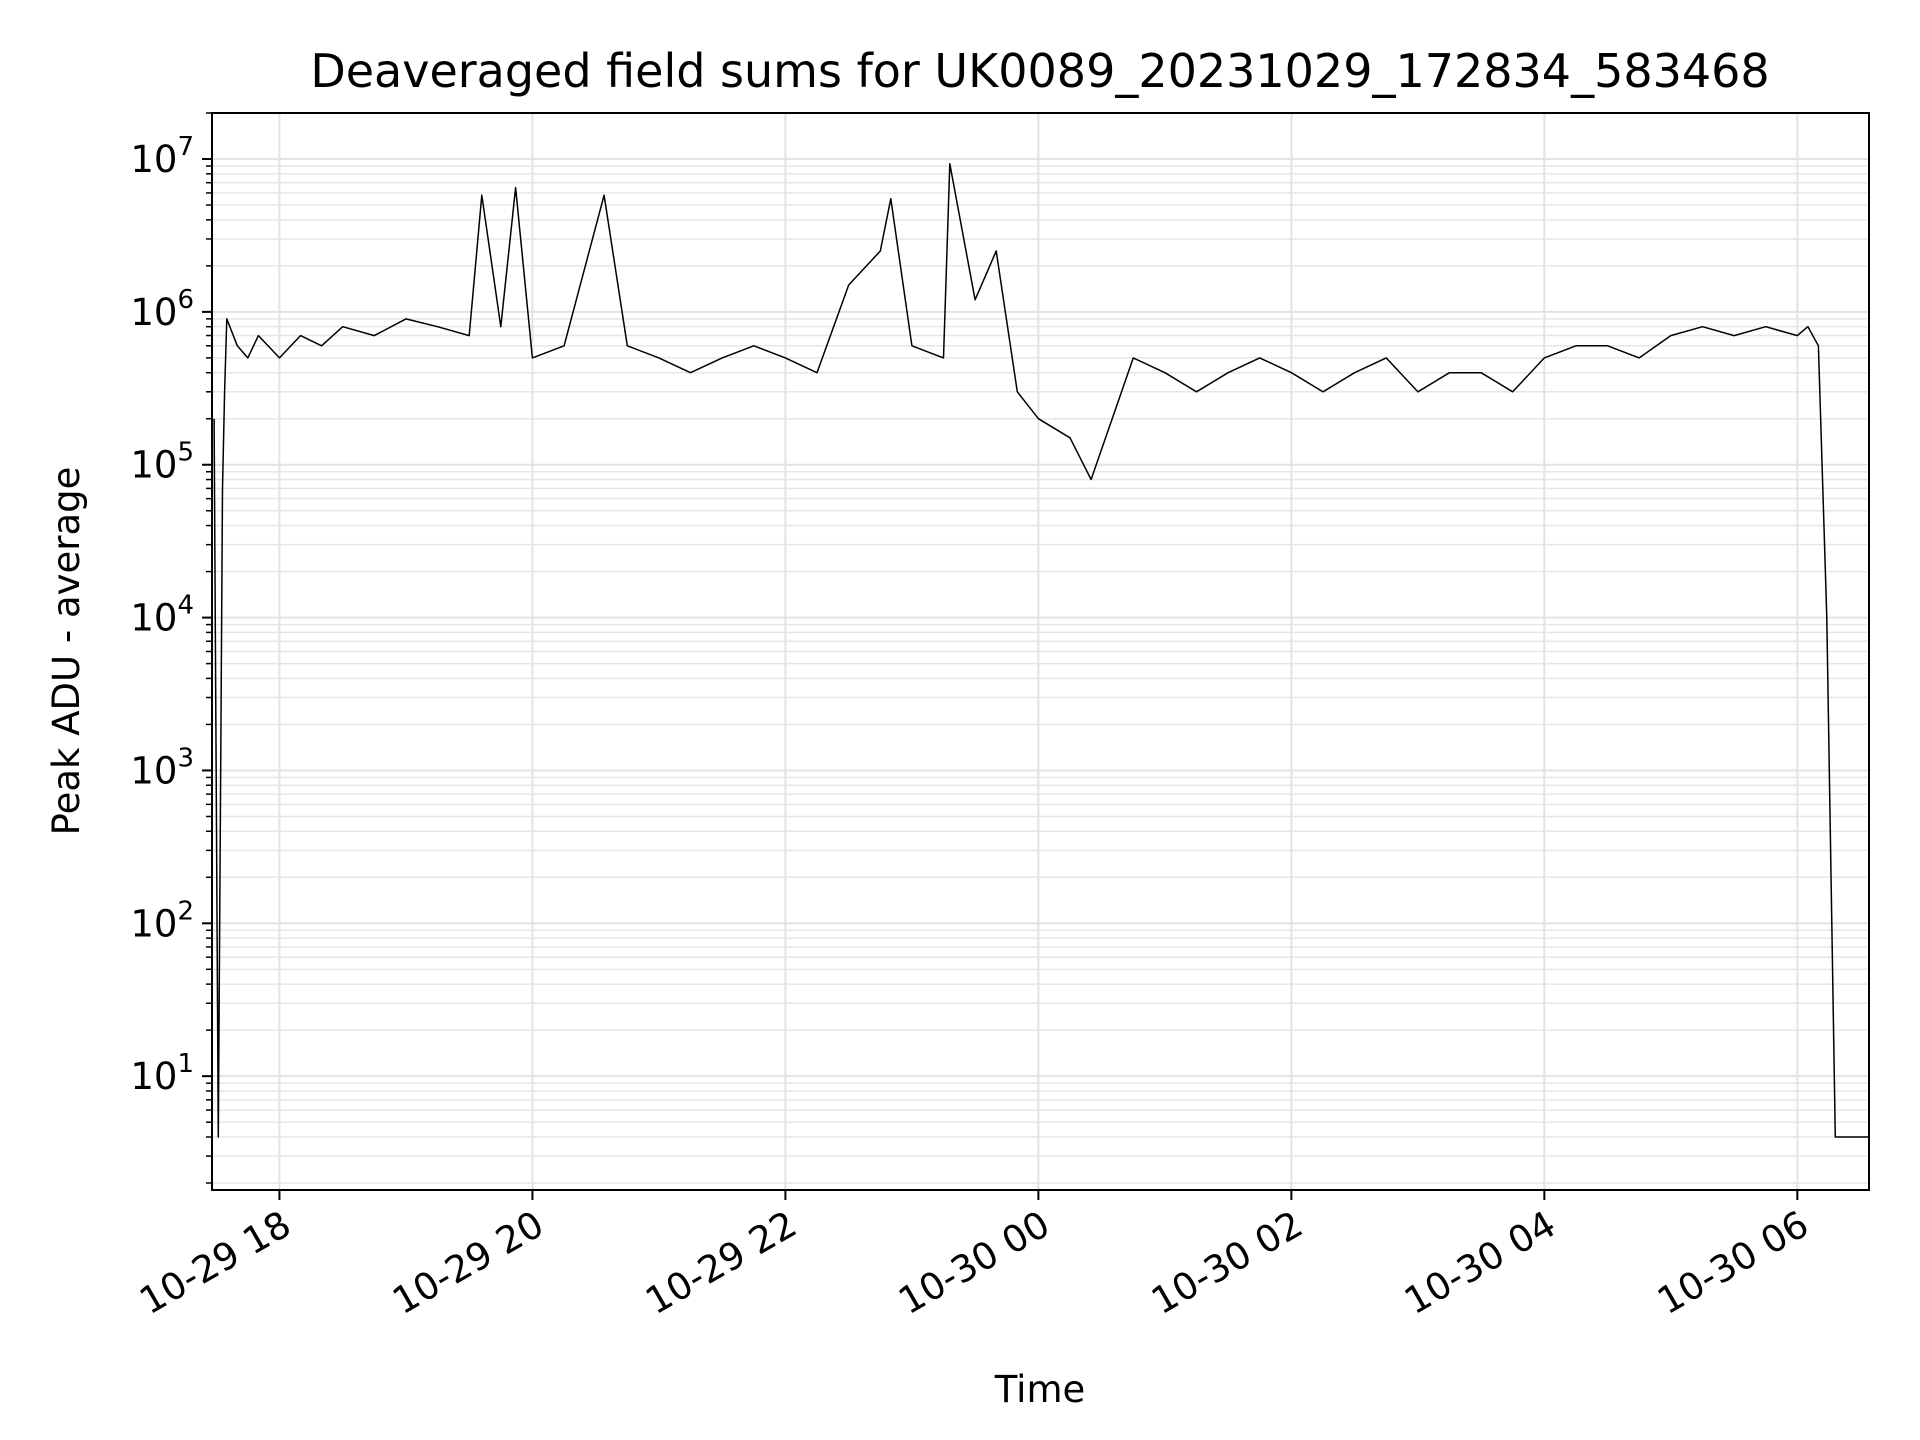 The image size is (1920, 1440). I want to click on y-tick-label: 10¹, so click(162, 1073).